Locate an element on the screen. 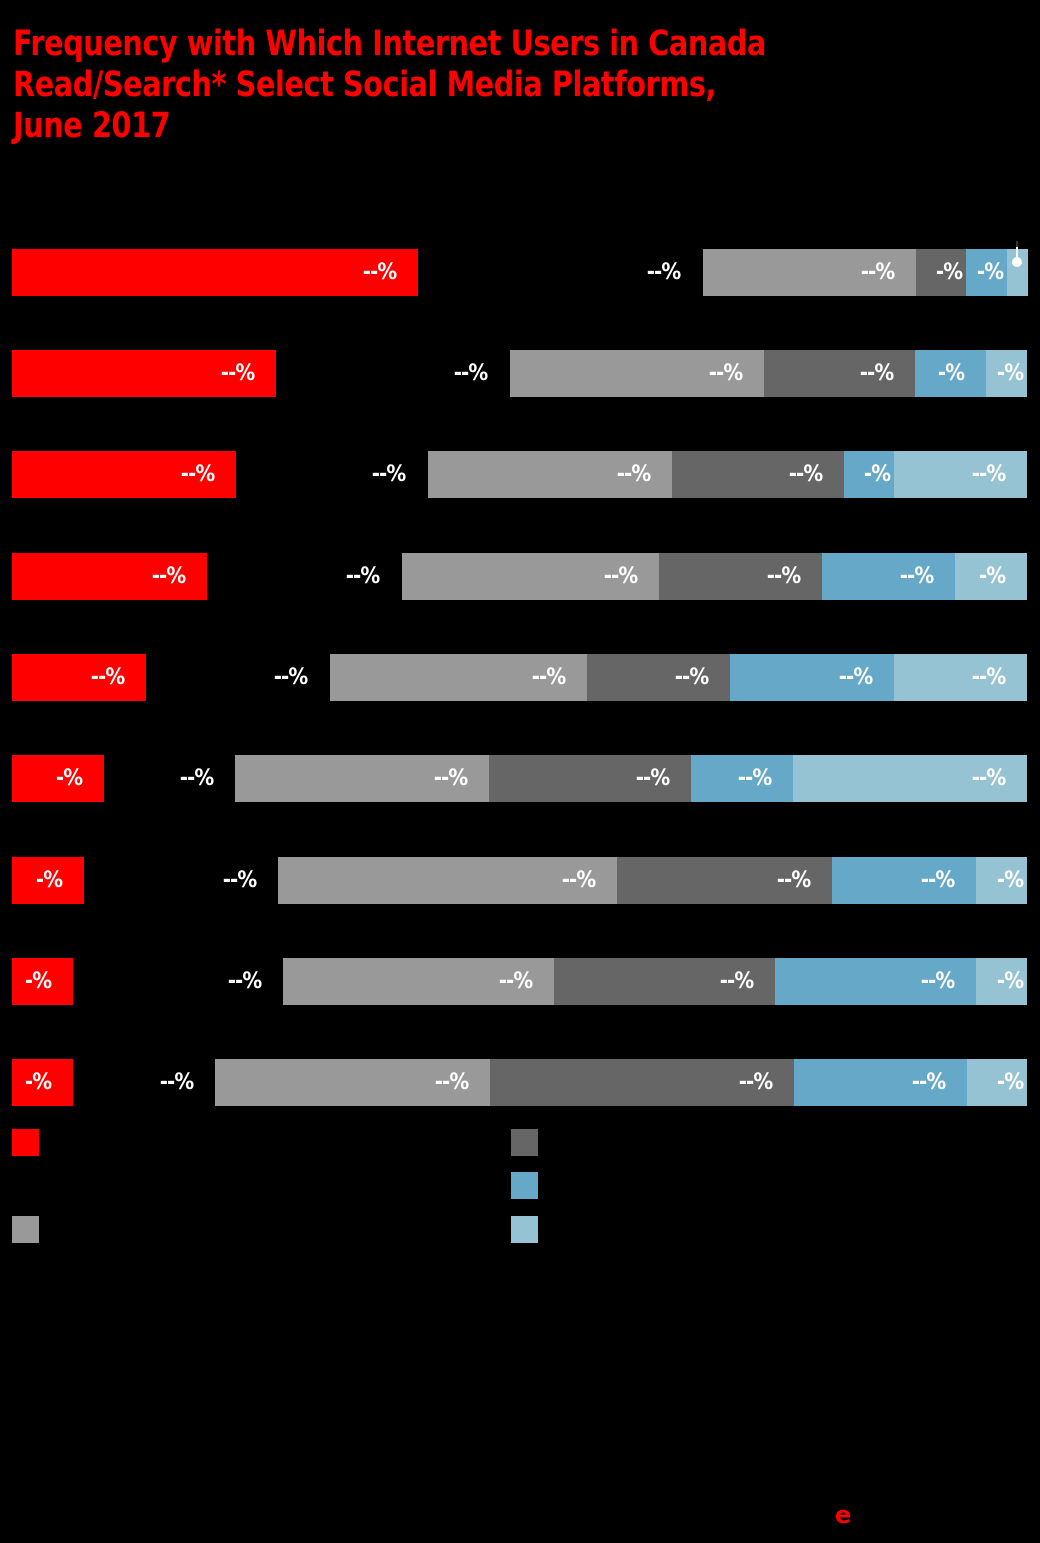 Image resolution: width=1040 pixels, height=1543 pixels. bar-row: -% --% --% --% --% --% is located at coordinates (520, 778).